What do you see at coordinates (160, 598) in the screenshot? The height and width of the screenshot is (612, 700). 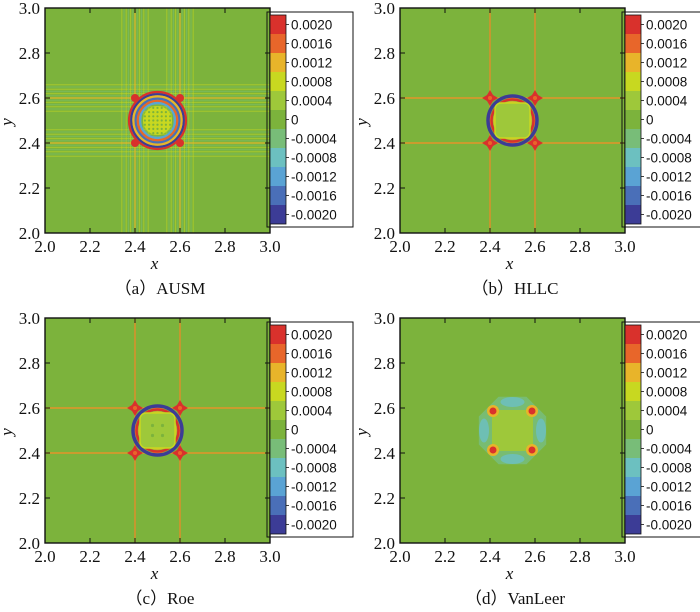 I see `panel-caption: （c）Roe` at bounding box center [160, 598].